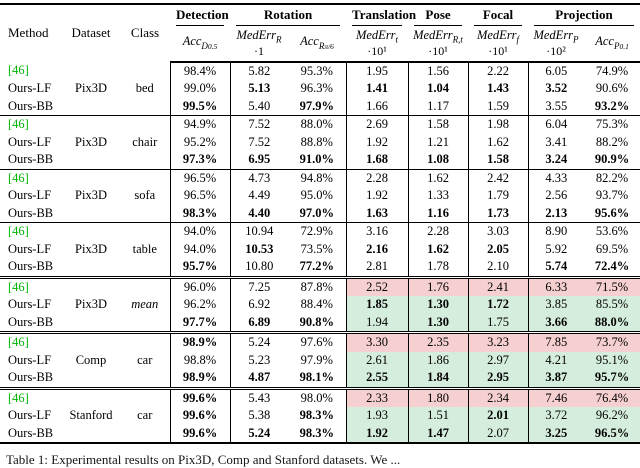  I want to click on column-header-mederr-p: MedErrP ·10², so click(556, 44).